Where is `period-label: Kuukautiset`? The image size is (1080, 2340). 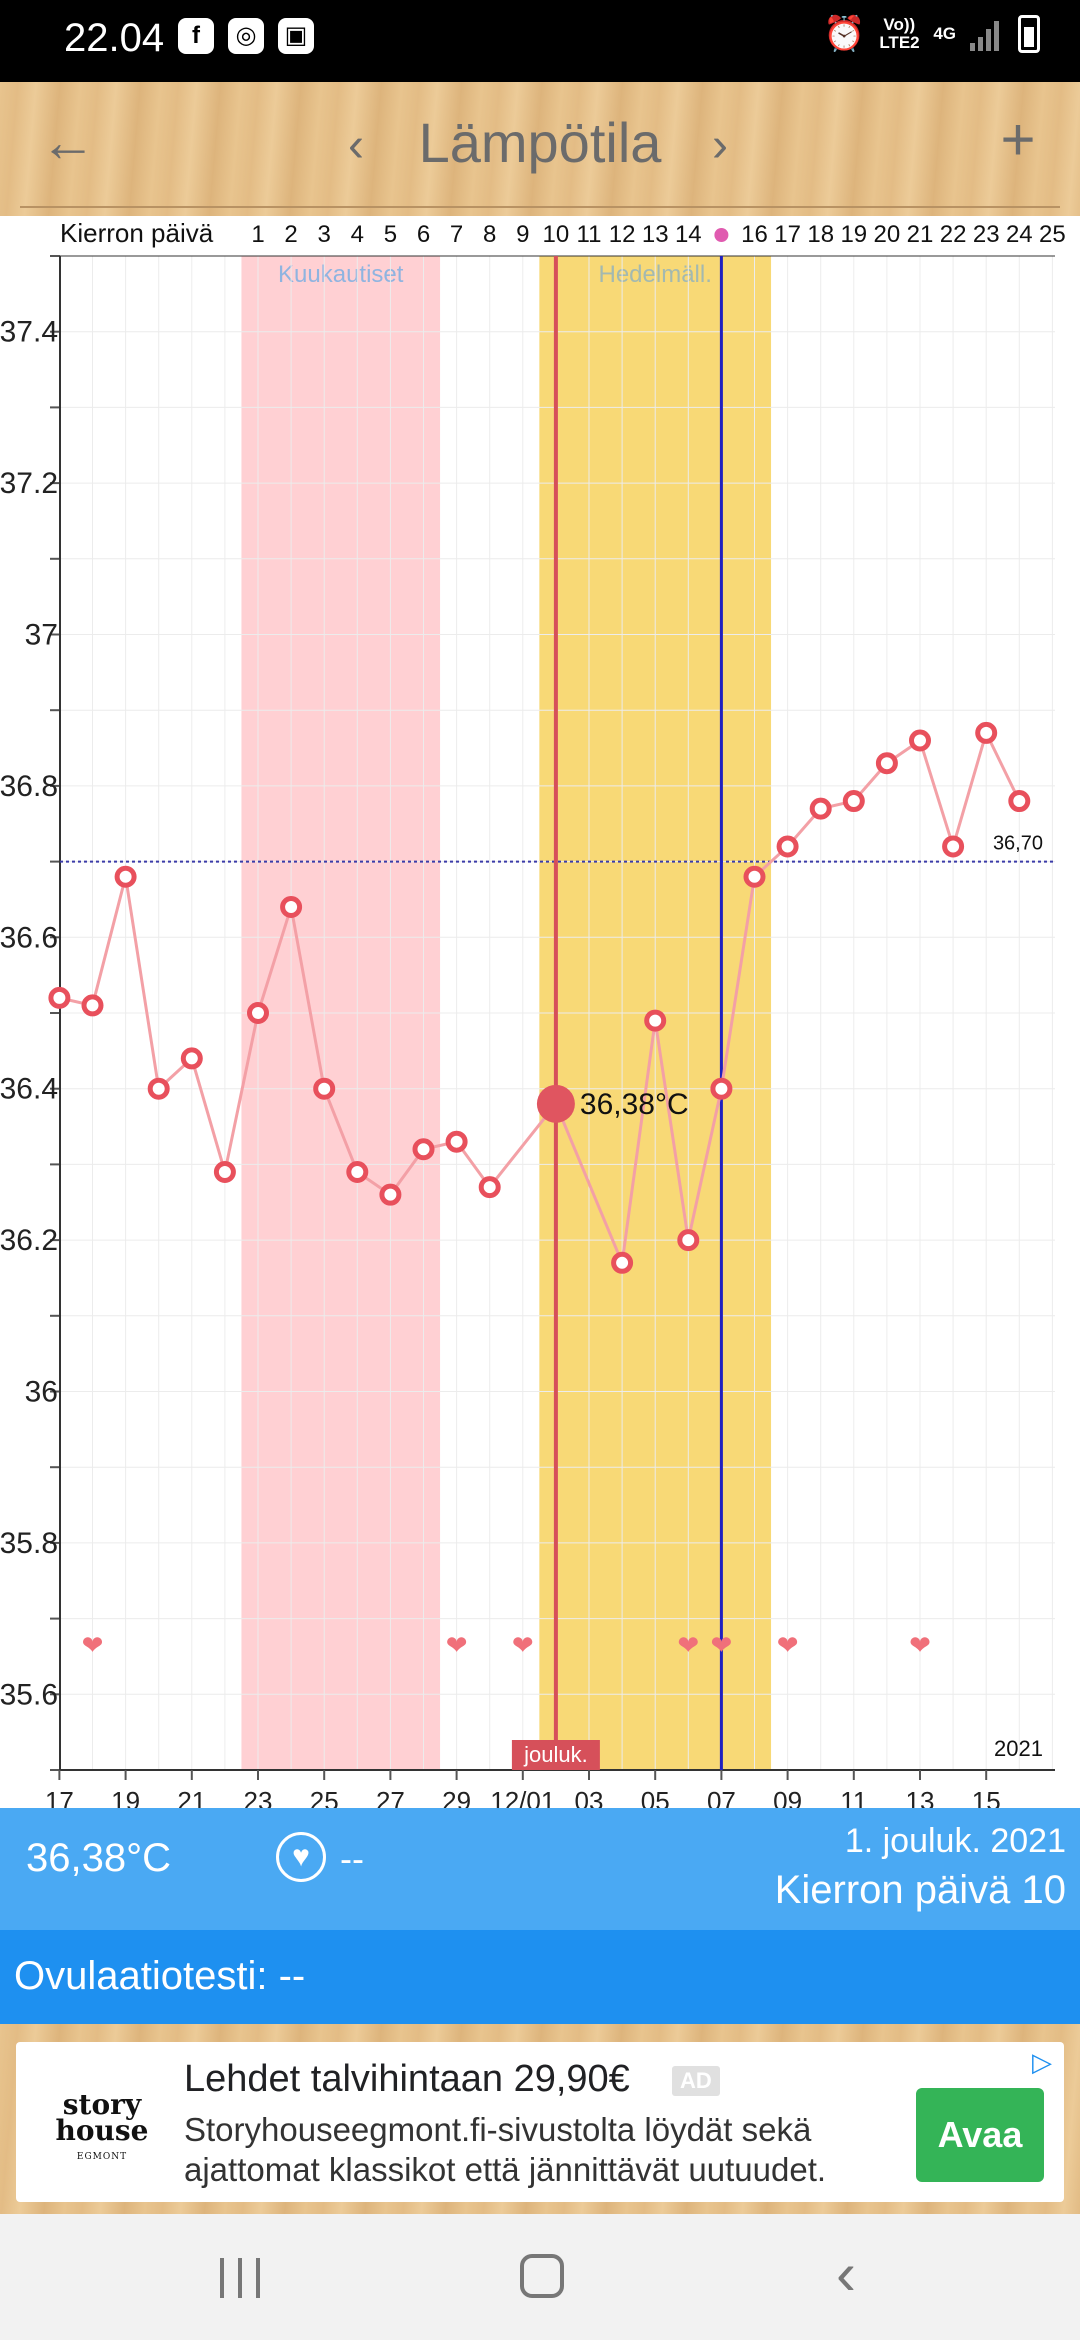 period-label: Kuukautiset is located at coordinates (341, 274).